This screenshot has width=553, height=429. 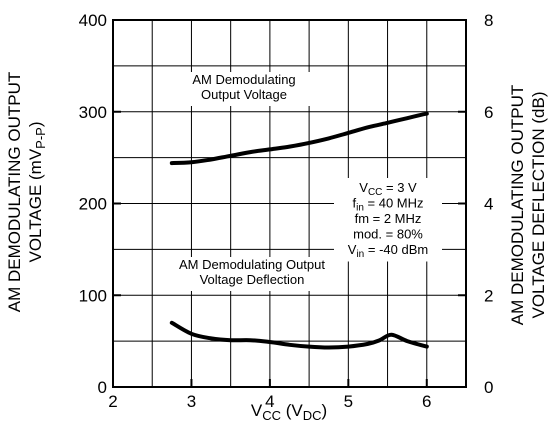 I want to click on x-tick-label: 4, so click(x=269, y=401).